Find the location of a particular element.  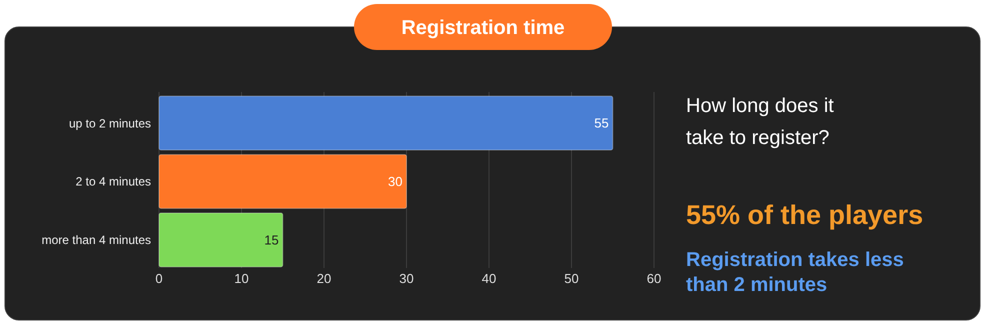

data-label: 15 is located at coordinates (271, 240).